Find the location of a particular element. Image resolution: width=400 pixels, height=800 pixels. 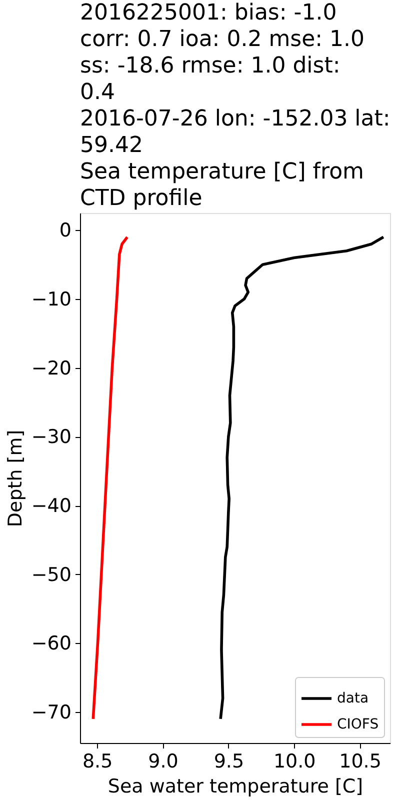

legend-label: CIOFS is located at coordinates (358, 724).